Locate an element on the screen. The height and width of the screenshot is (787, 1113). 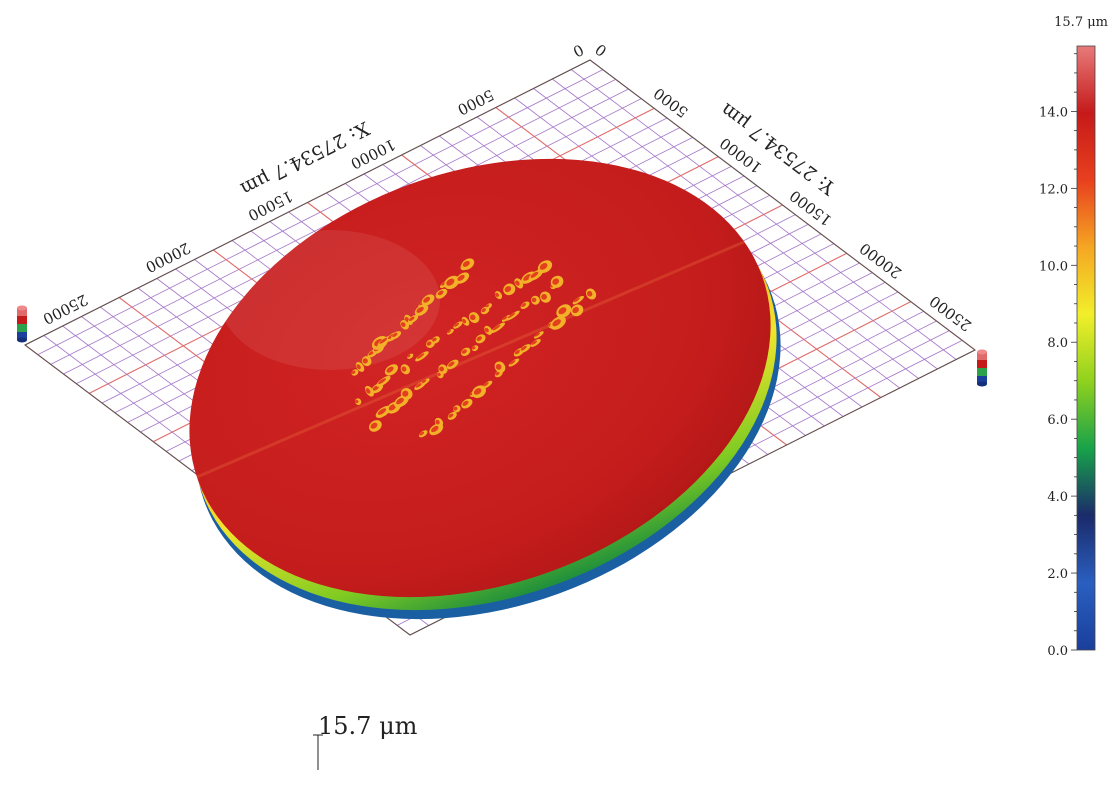
colorbar-tick-label: 4.0 is located at coordinates (1057, 497).